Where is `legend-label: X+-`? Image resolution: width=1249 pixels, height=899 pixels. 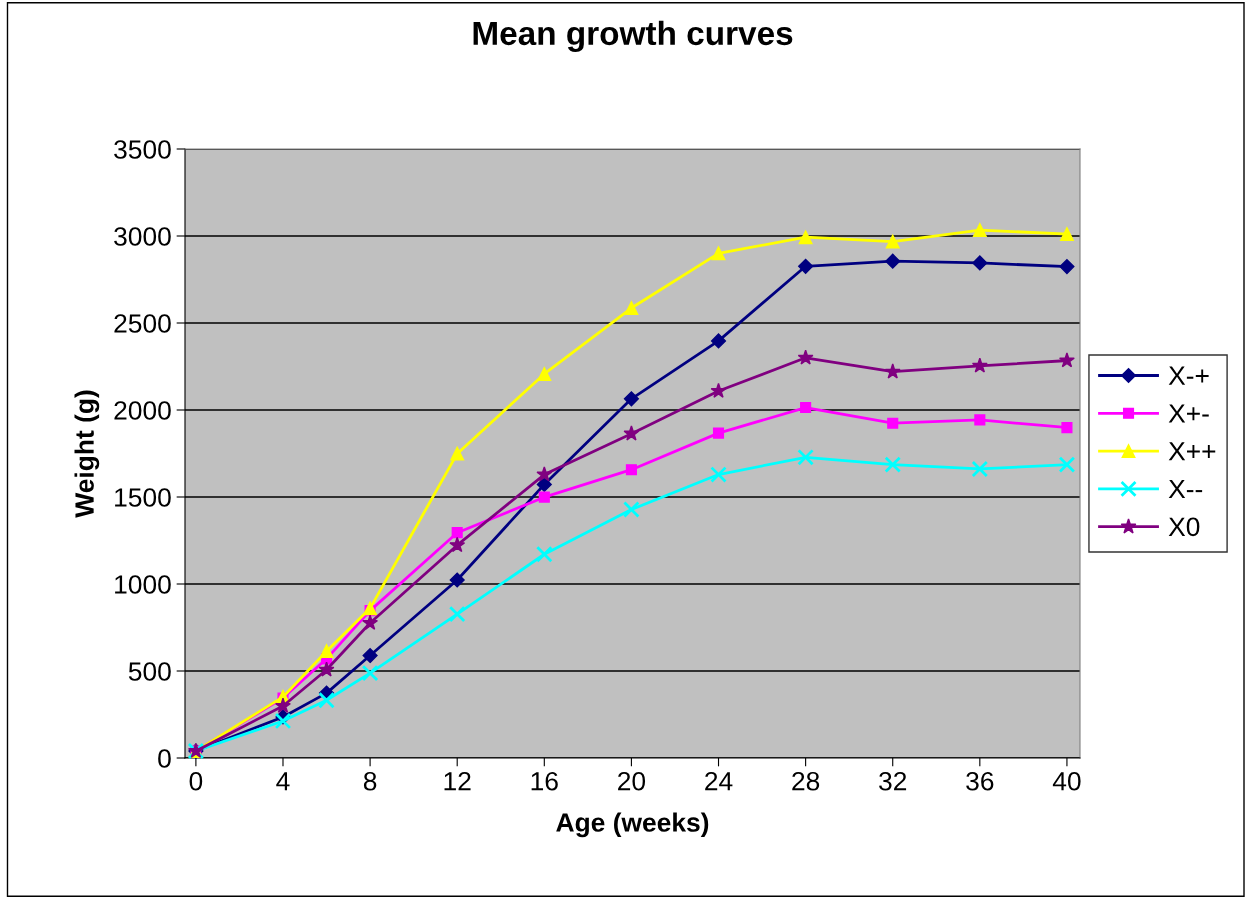
legend-label: X+- is located at coordinates (1188, 413).